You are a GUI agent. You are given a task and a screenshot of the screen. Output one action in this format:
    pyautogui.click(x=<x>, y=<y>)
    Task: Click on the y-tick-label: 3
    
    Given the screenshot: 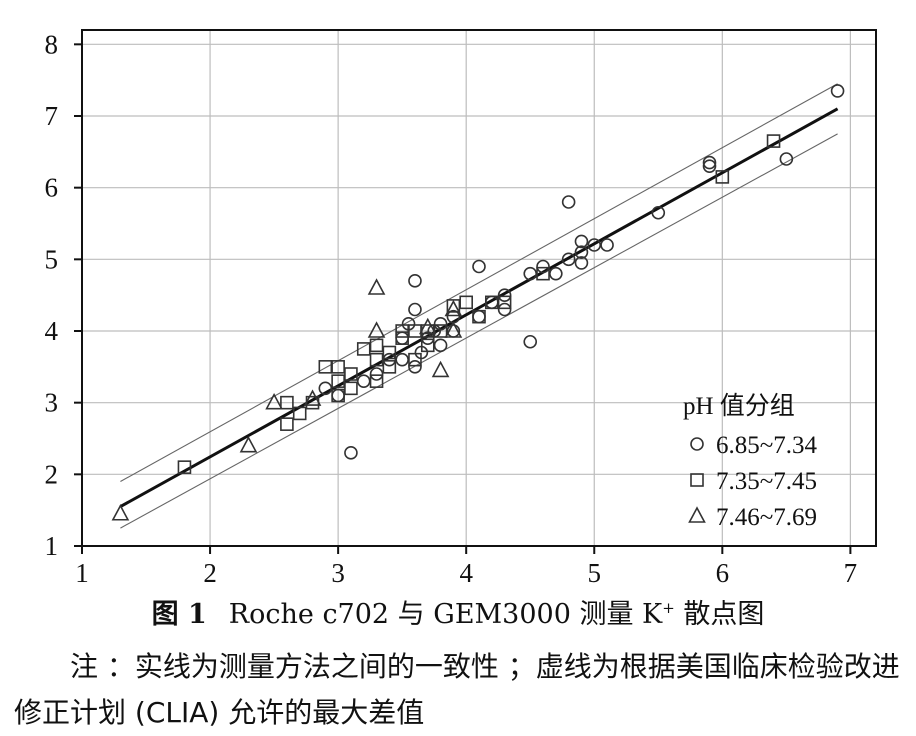 What is the action you would take?
    pyautogui.click(x=52, y=403)
    